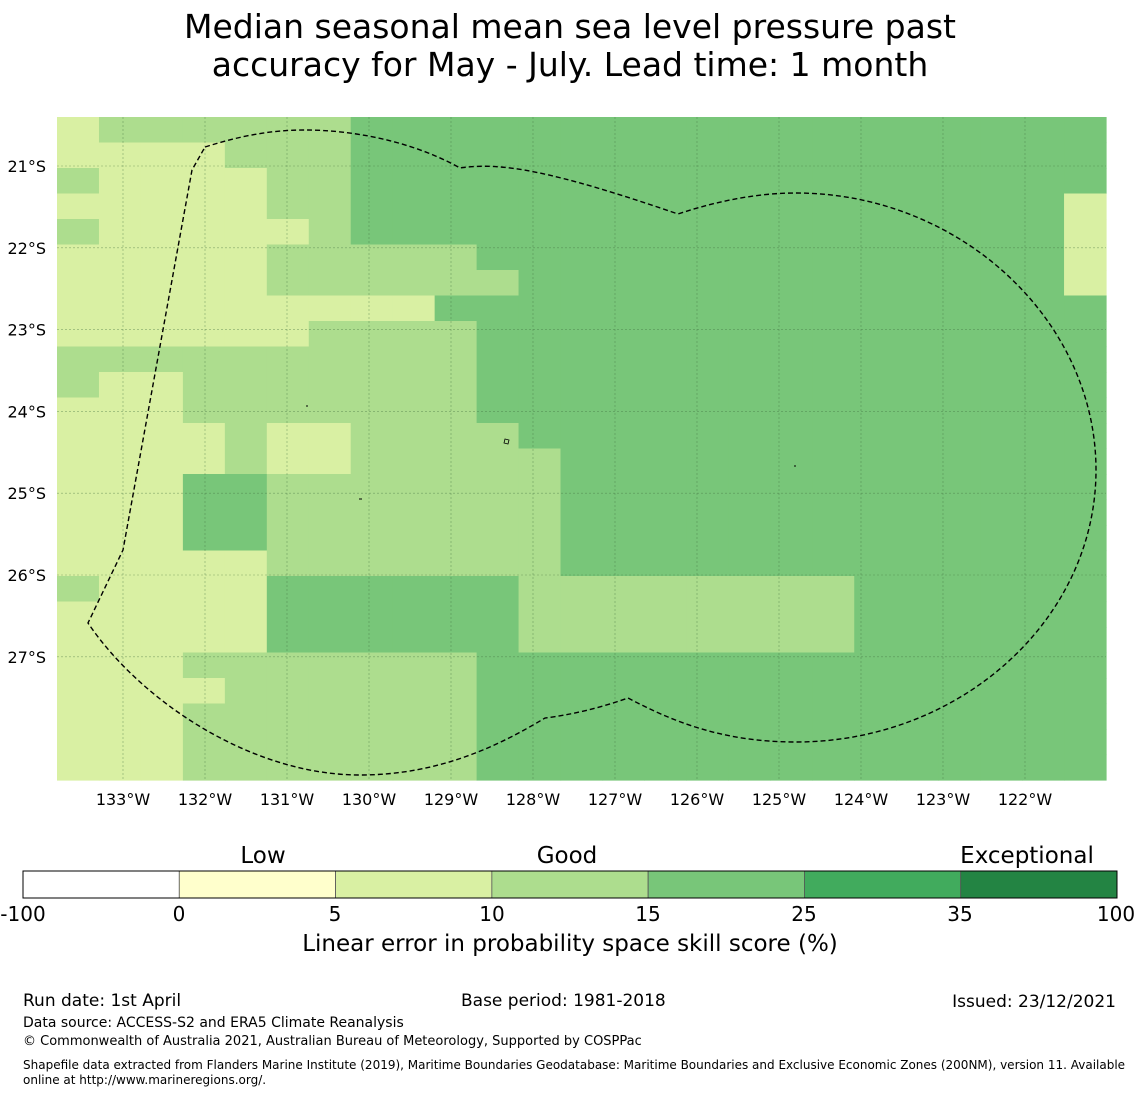  Describe the element at coordinates (1034, 1002) in the screenshot. I see `issued-date: Issued: 23/12/2021` at that location.